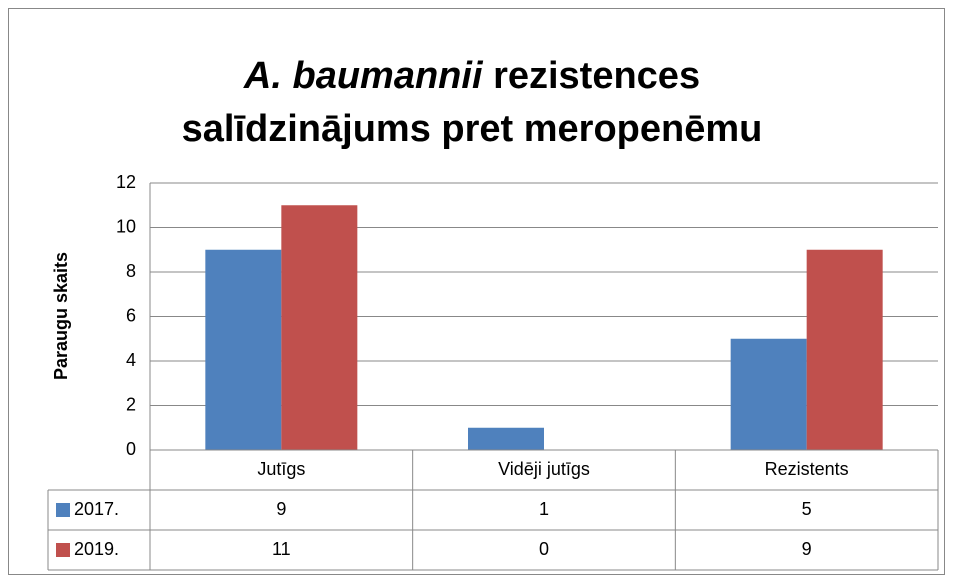 This screenshot has height=580, width=953. I want to click on table-value: 5, so click(807, 509).